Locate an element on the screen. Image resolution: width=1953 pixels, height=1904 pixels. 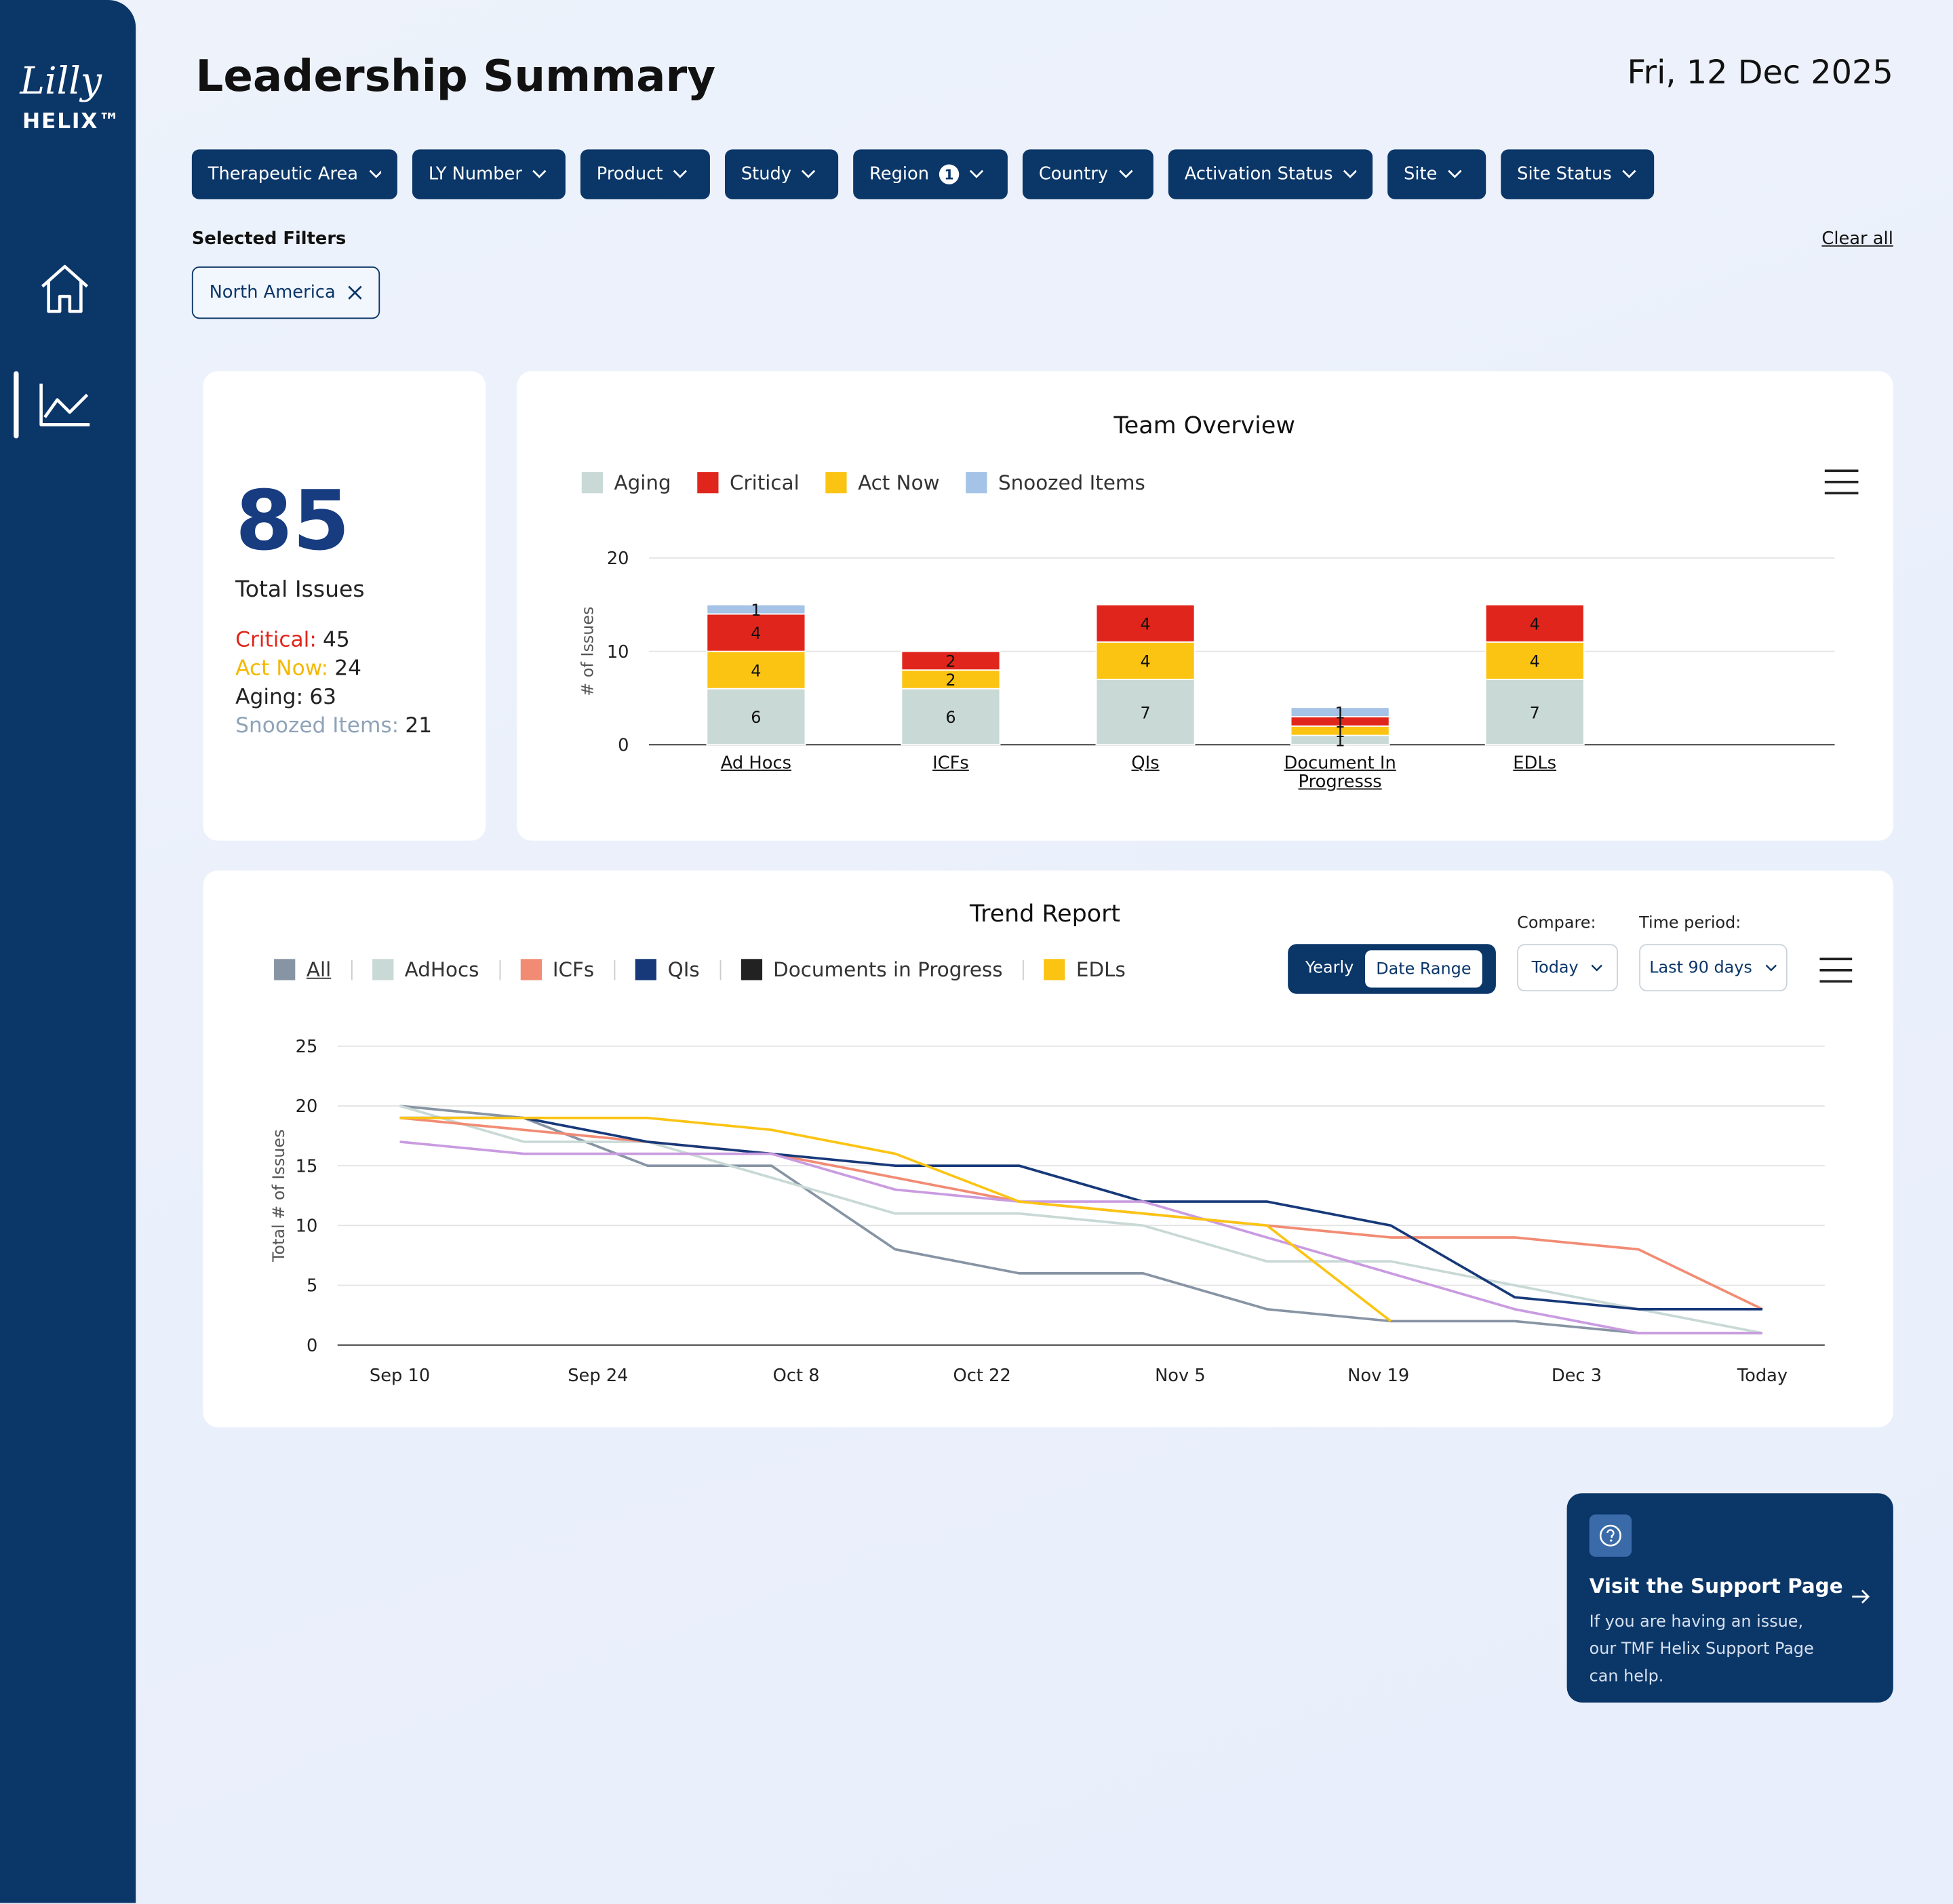
filter-label: Study is located at coordinates (766, 174).